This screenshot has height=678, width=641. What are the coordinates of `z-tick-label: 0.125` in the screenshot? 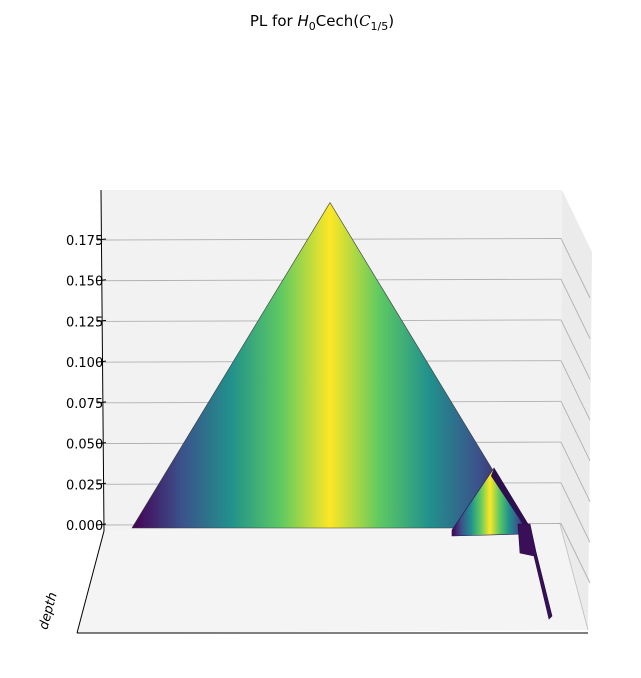 It's located at (84, 322).